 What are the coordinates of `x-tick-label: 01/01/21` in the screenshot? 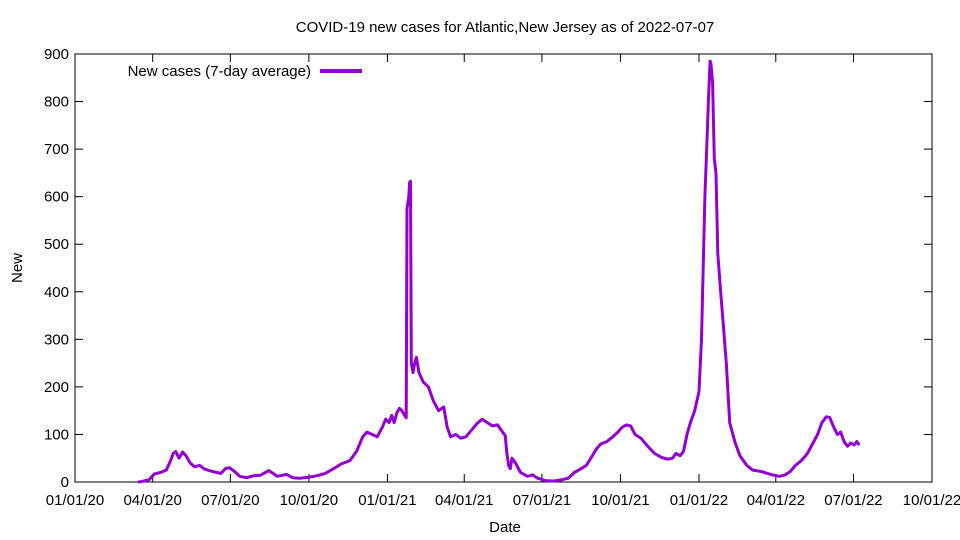 It's located at (387, 500).